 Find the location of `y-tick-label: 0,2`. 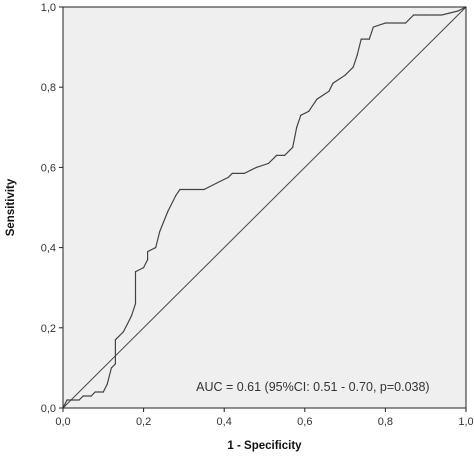

y-tick-label: 0,2 is located at coordinates (48, 329).